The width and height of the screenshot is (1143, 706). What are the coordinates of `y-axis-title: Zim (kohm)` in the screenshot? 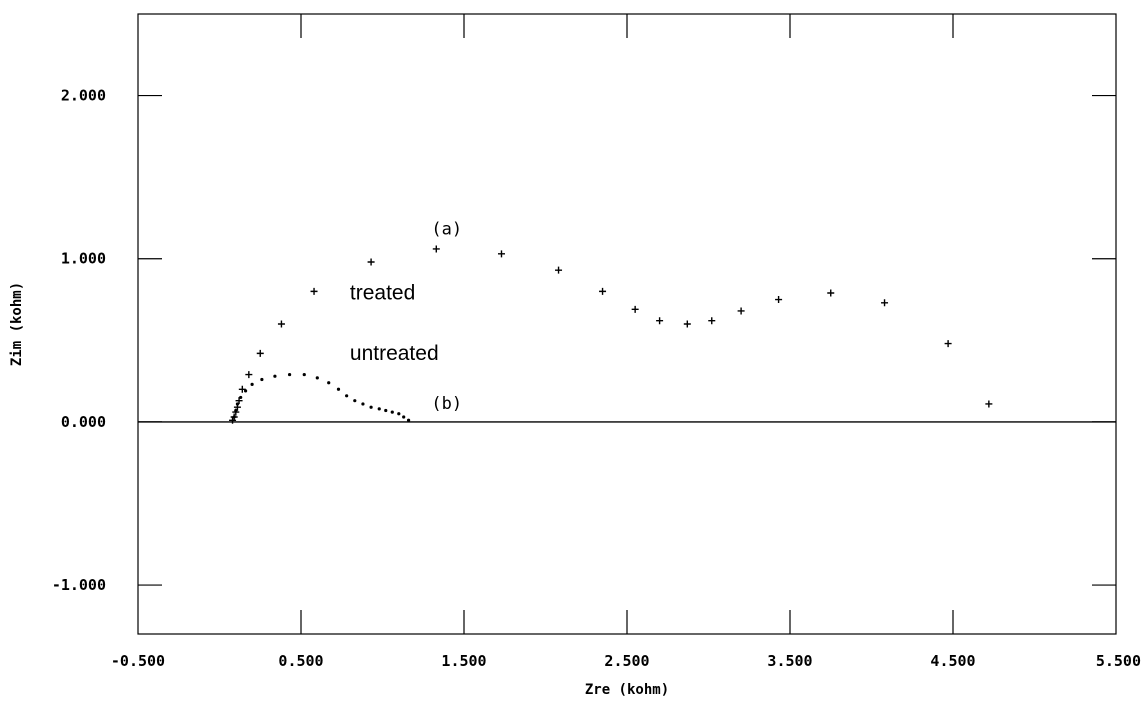 It's located at (17, 324).